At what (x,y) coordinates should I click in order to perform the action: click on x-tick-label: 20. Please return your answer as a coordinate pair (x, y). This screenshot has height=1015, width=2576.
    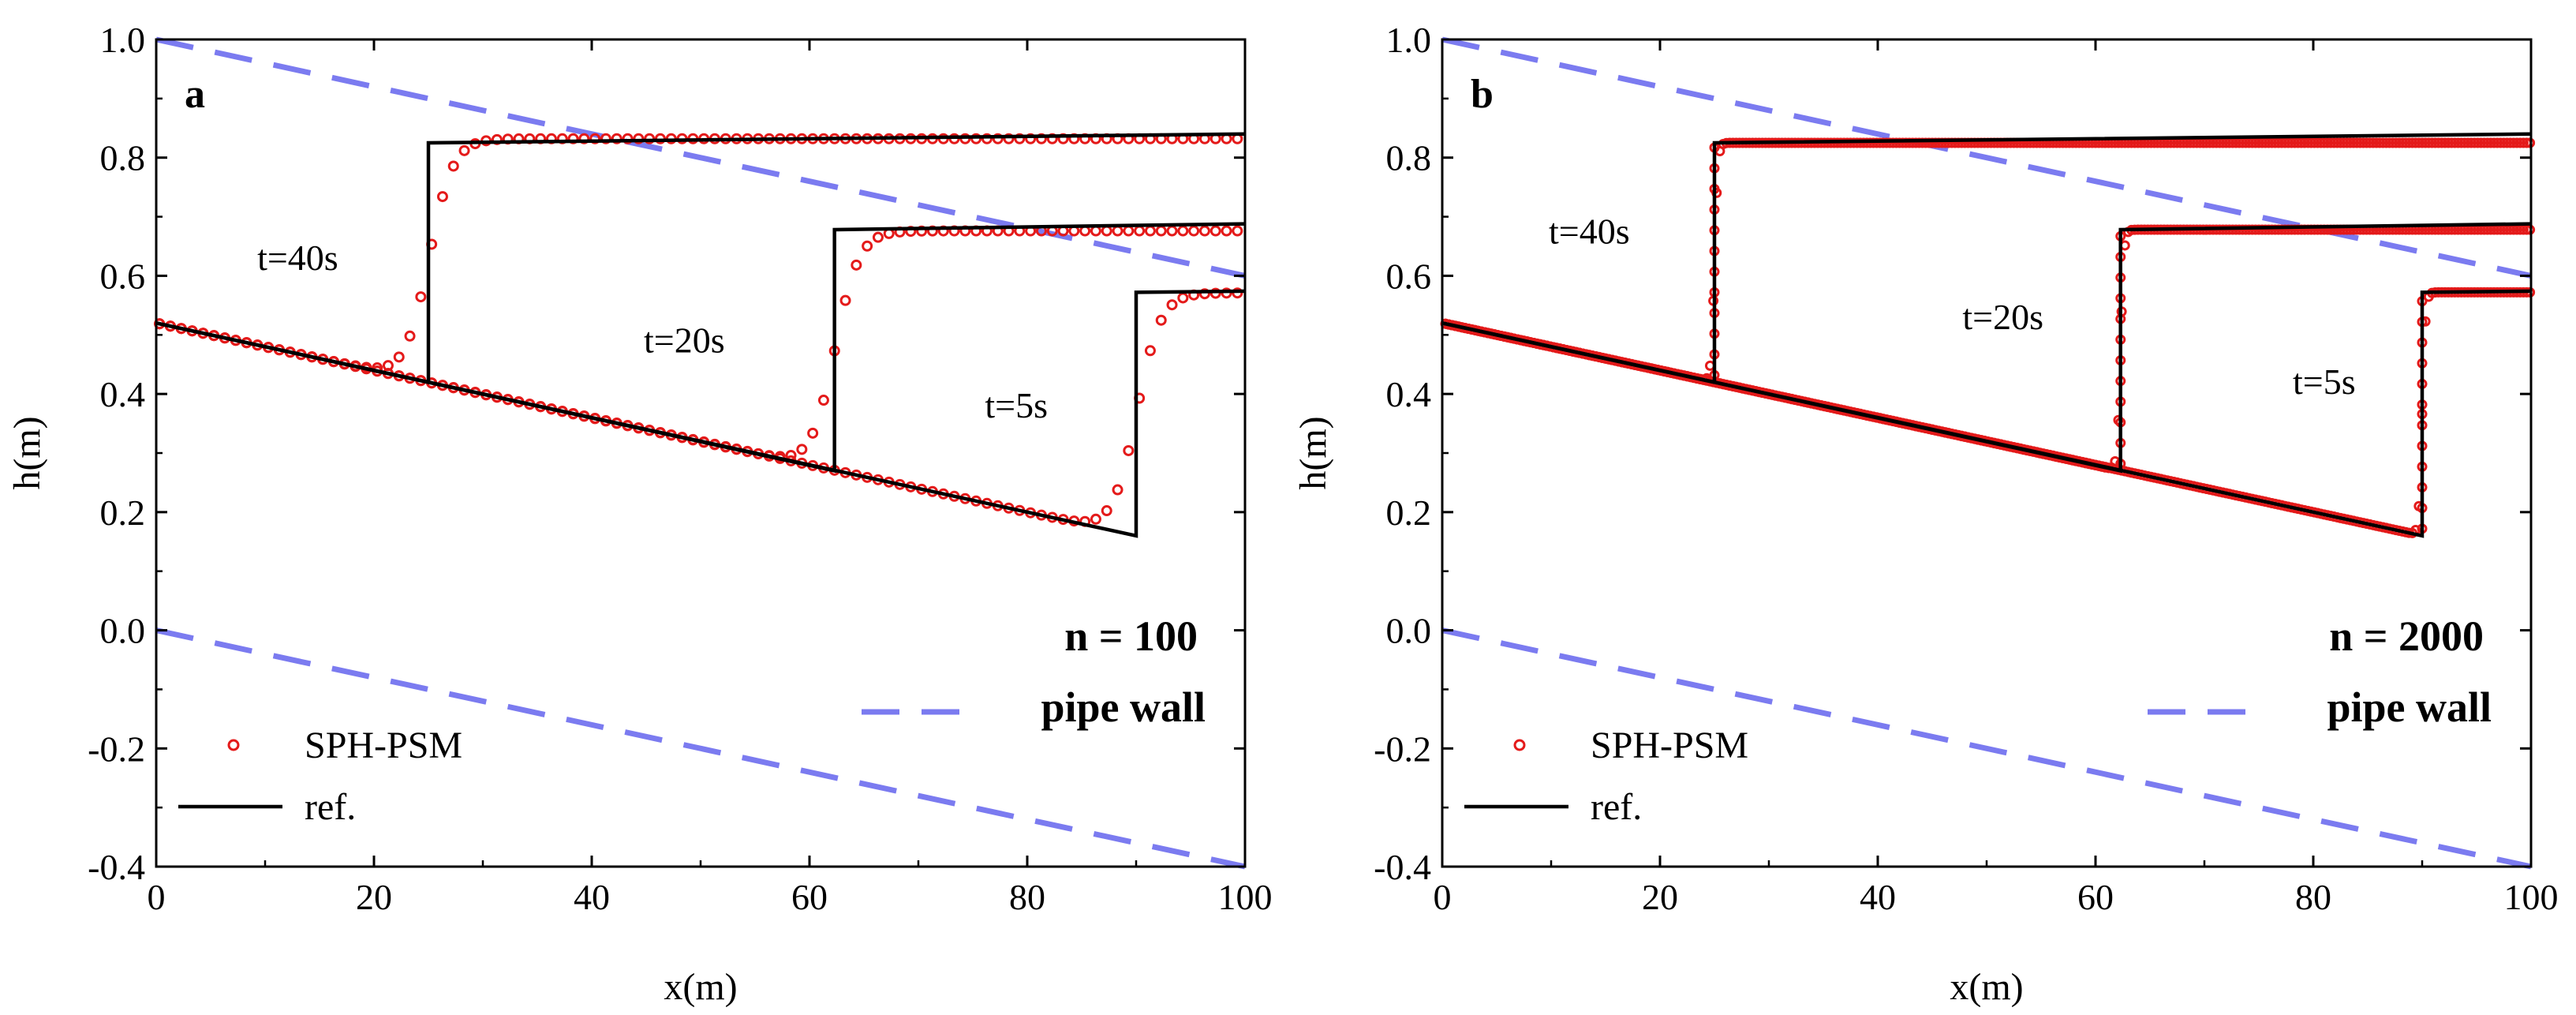
    Looking at the image, I should click on (374, 897).